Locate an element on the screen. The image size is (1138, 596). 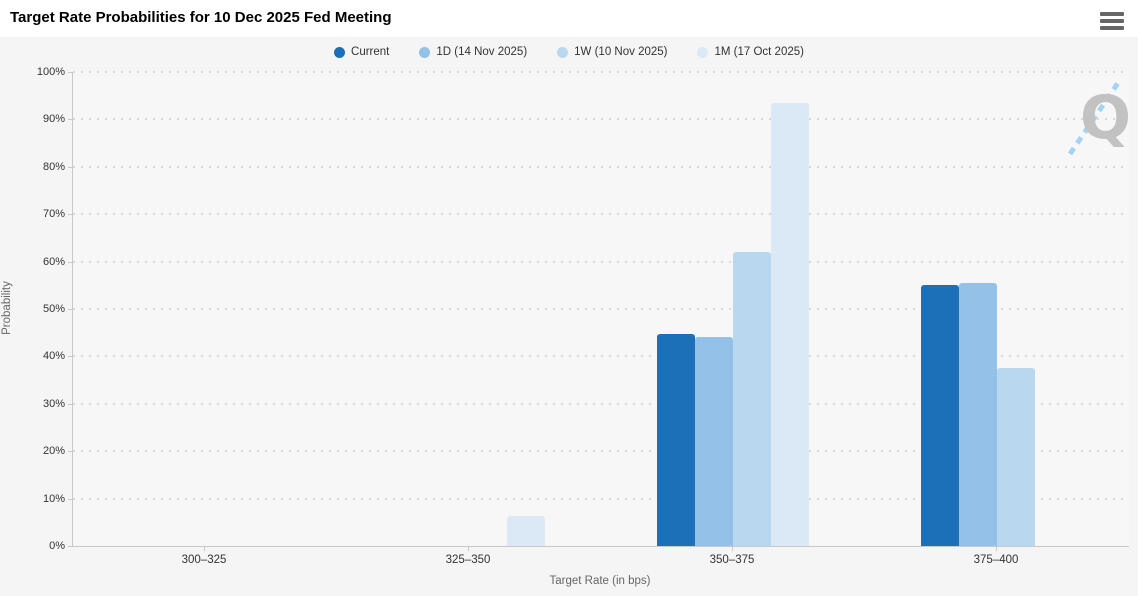
y-tick-label: 40% is located at coordinates (53, 356).